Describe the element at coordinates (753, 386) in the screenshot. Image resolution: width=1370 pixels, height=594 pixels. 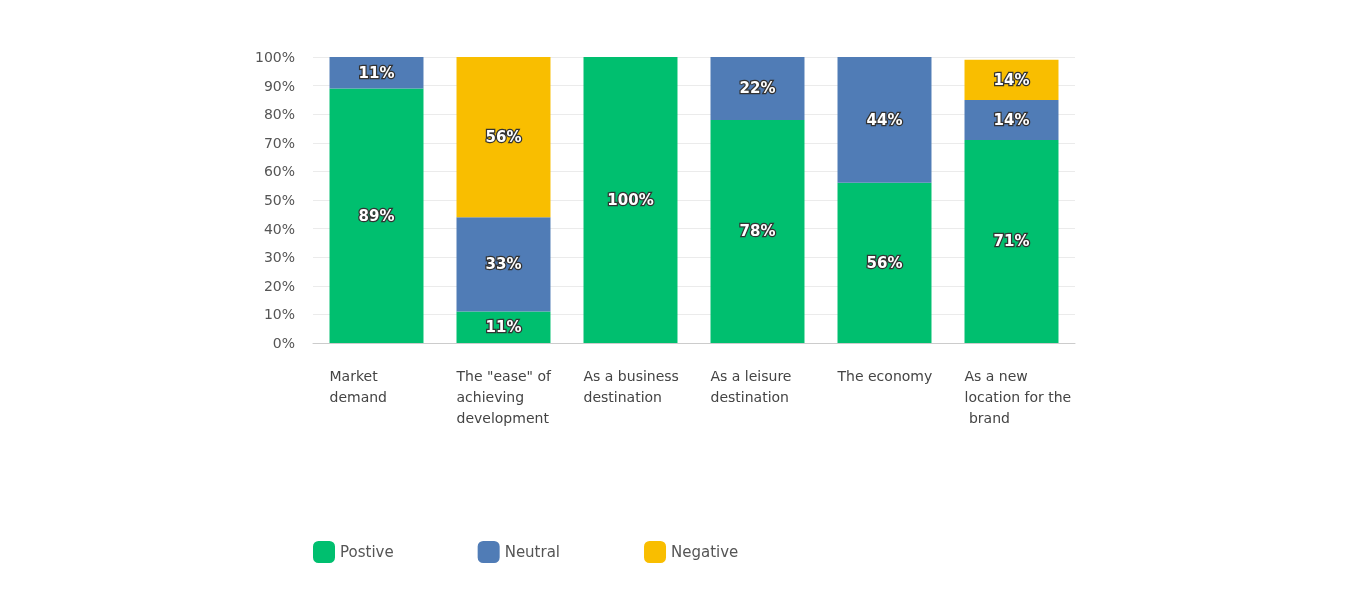
I see `x-tick-label: As a leisure destination` at that location.